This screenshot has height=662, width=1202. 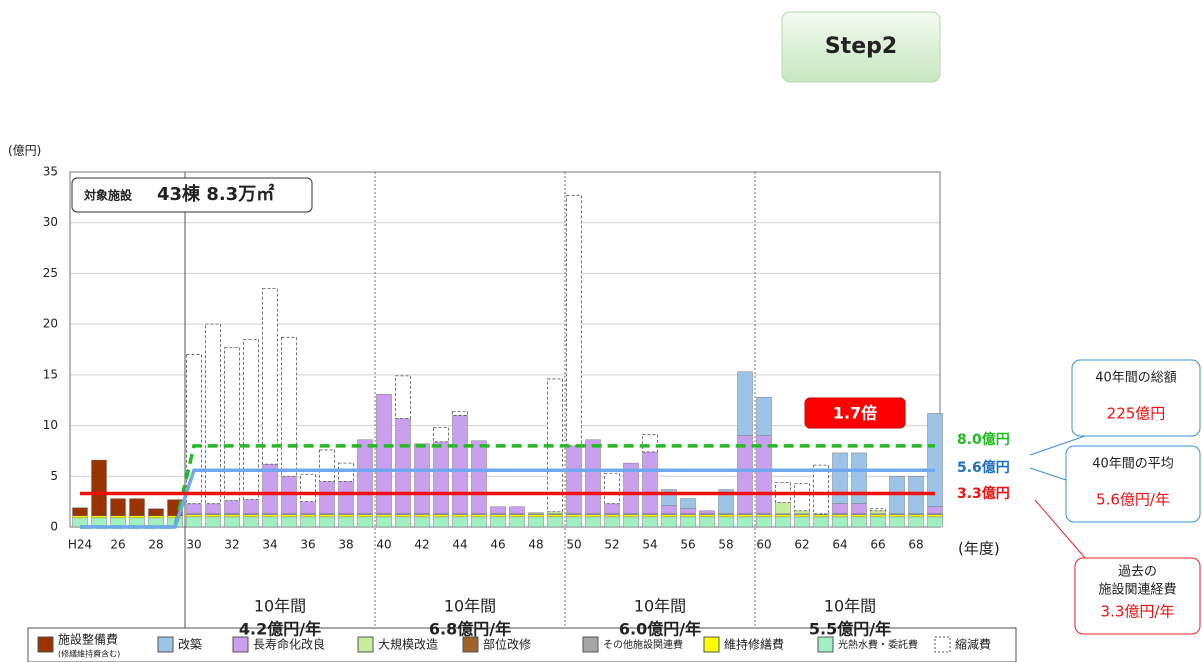 I want to click on y-tick-label: 15, so click(x=50, y=374).